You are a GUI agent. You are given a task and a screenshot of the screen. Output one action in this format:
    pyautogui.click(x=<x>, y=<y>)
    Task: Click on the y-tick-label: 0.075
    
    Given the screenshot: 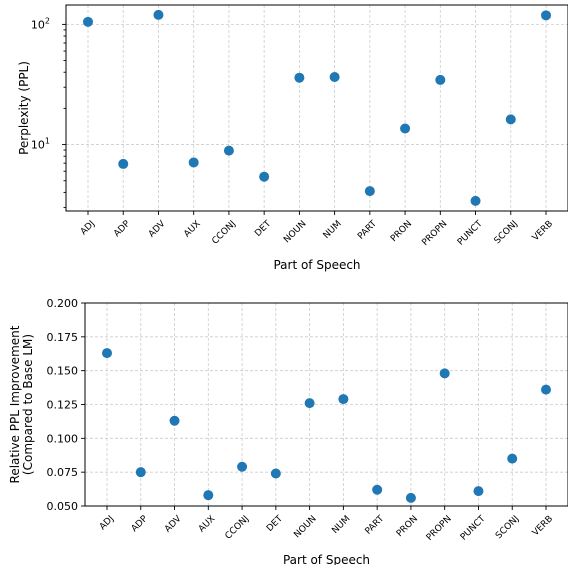 What is the action you would take?
    pyautogui.click(x=63, y=472)
    